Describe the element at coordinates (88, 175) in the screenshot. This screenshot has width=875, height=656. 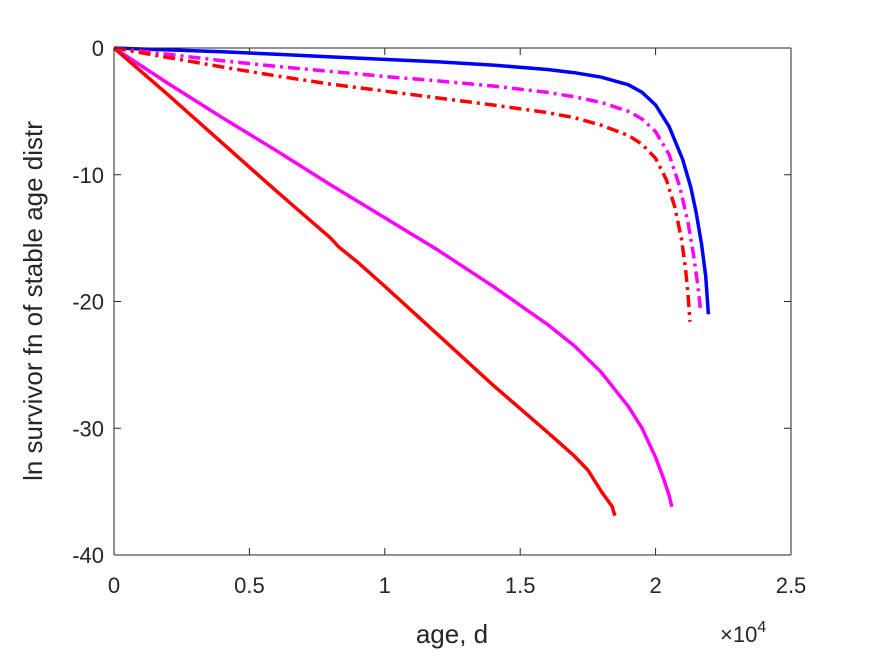
I see `y-tick-label: -10` at that location.